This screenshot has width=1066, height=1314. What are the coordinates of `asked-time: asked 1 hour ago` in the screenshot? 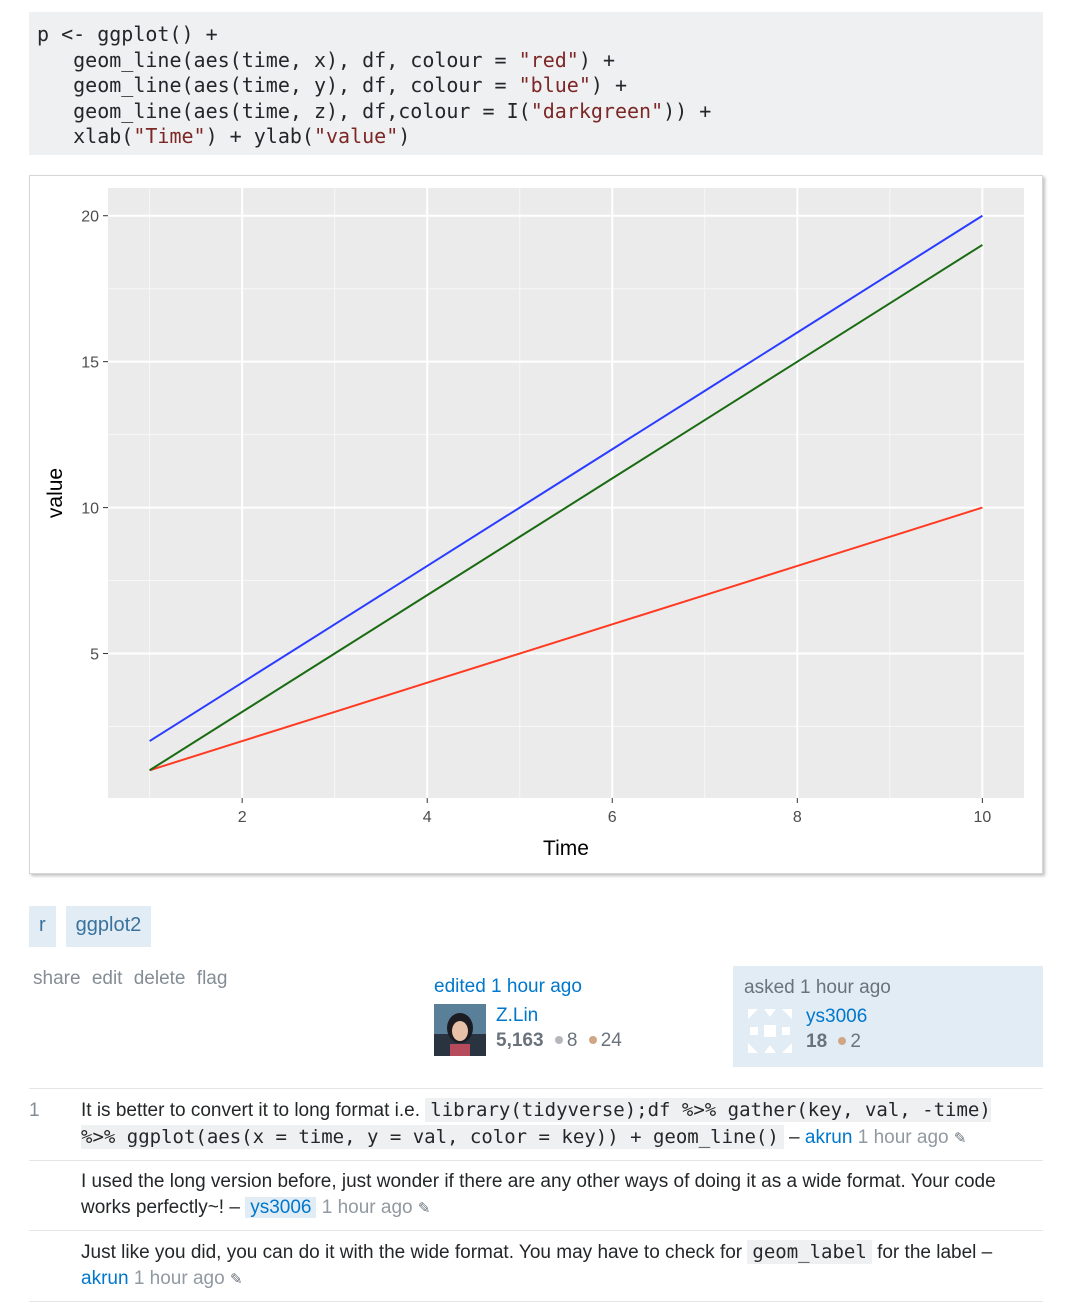 It's located at (817, 987).